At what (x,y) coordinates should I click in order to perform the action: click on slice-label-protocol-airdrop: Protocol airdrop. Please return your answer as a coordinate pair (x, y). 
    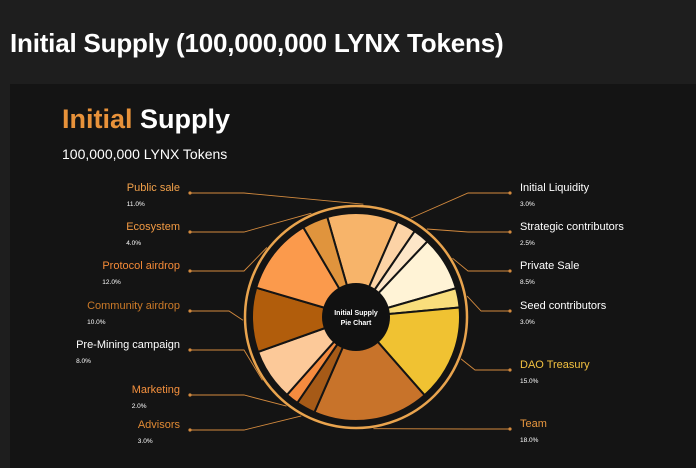
    Looking at the image, I should click on (141, 266).